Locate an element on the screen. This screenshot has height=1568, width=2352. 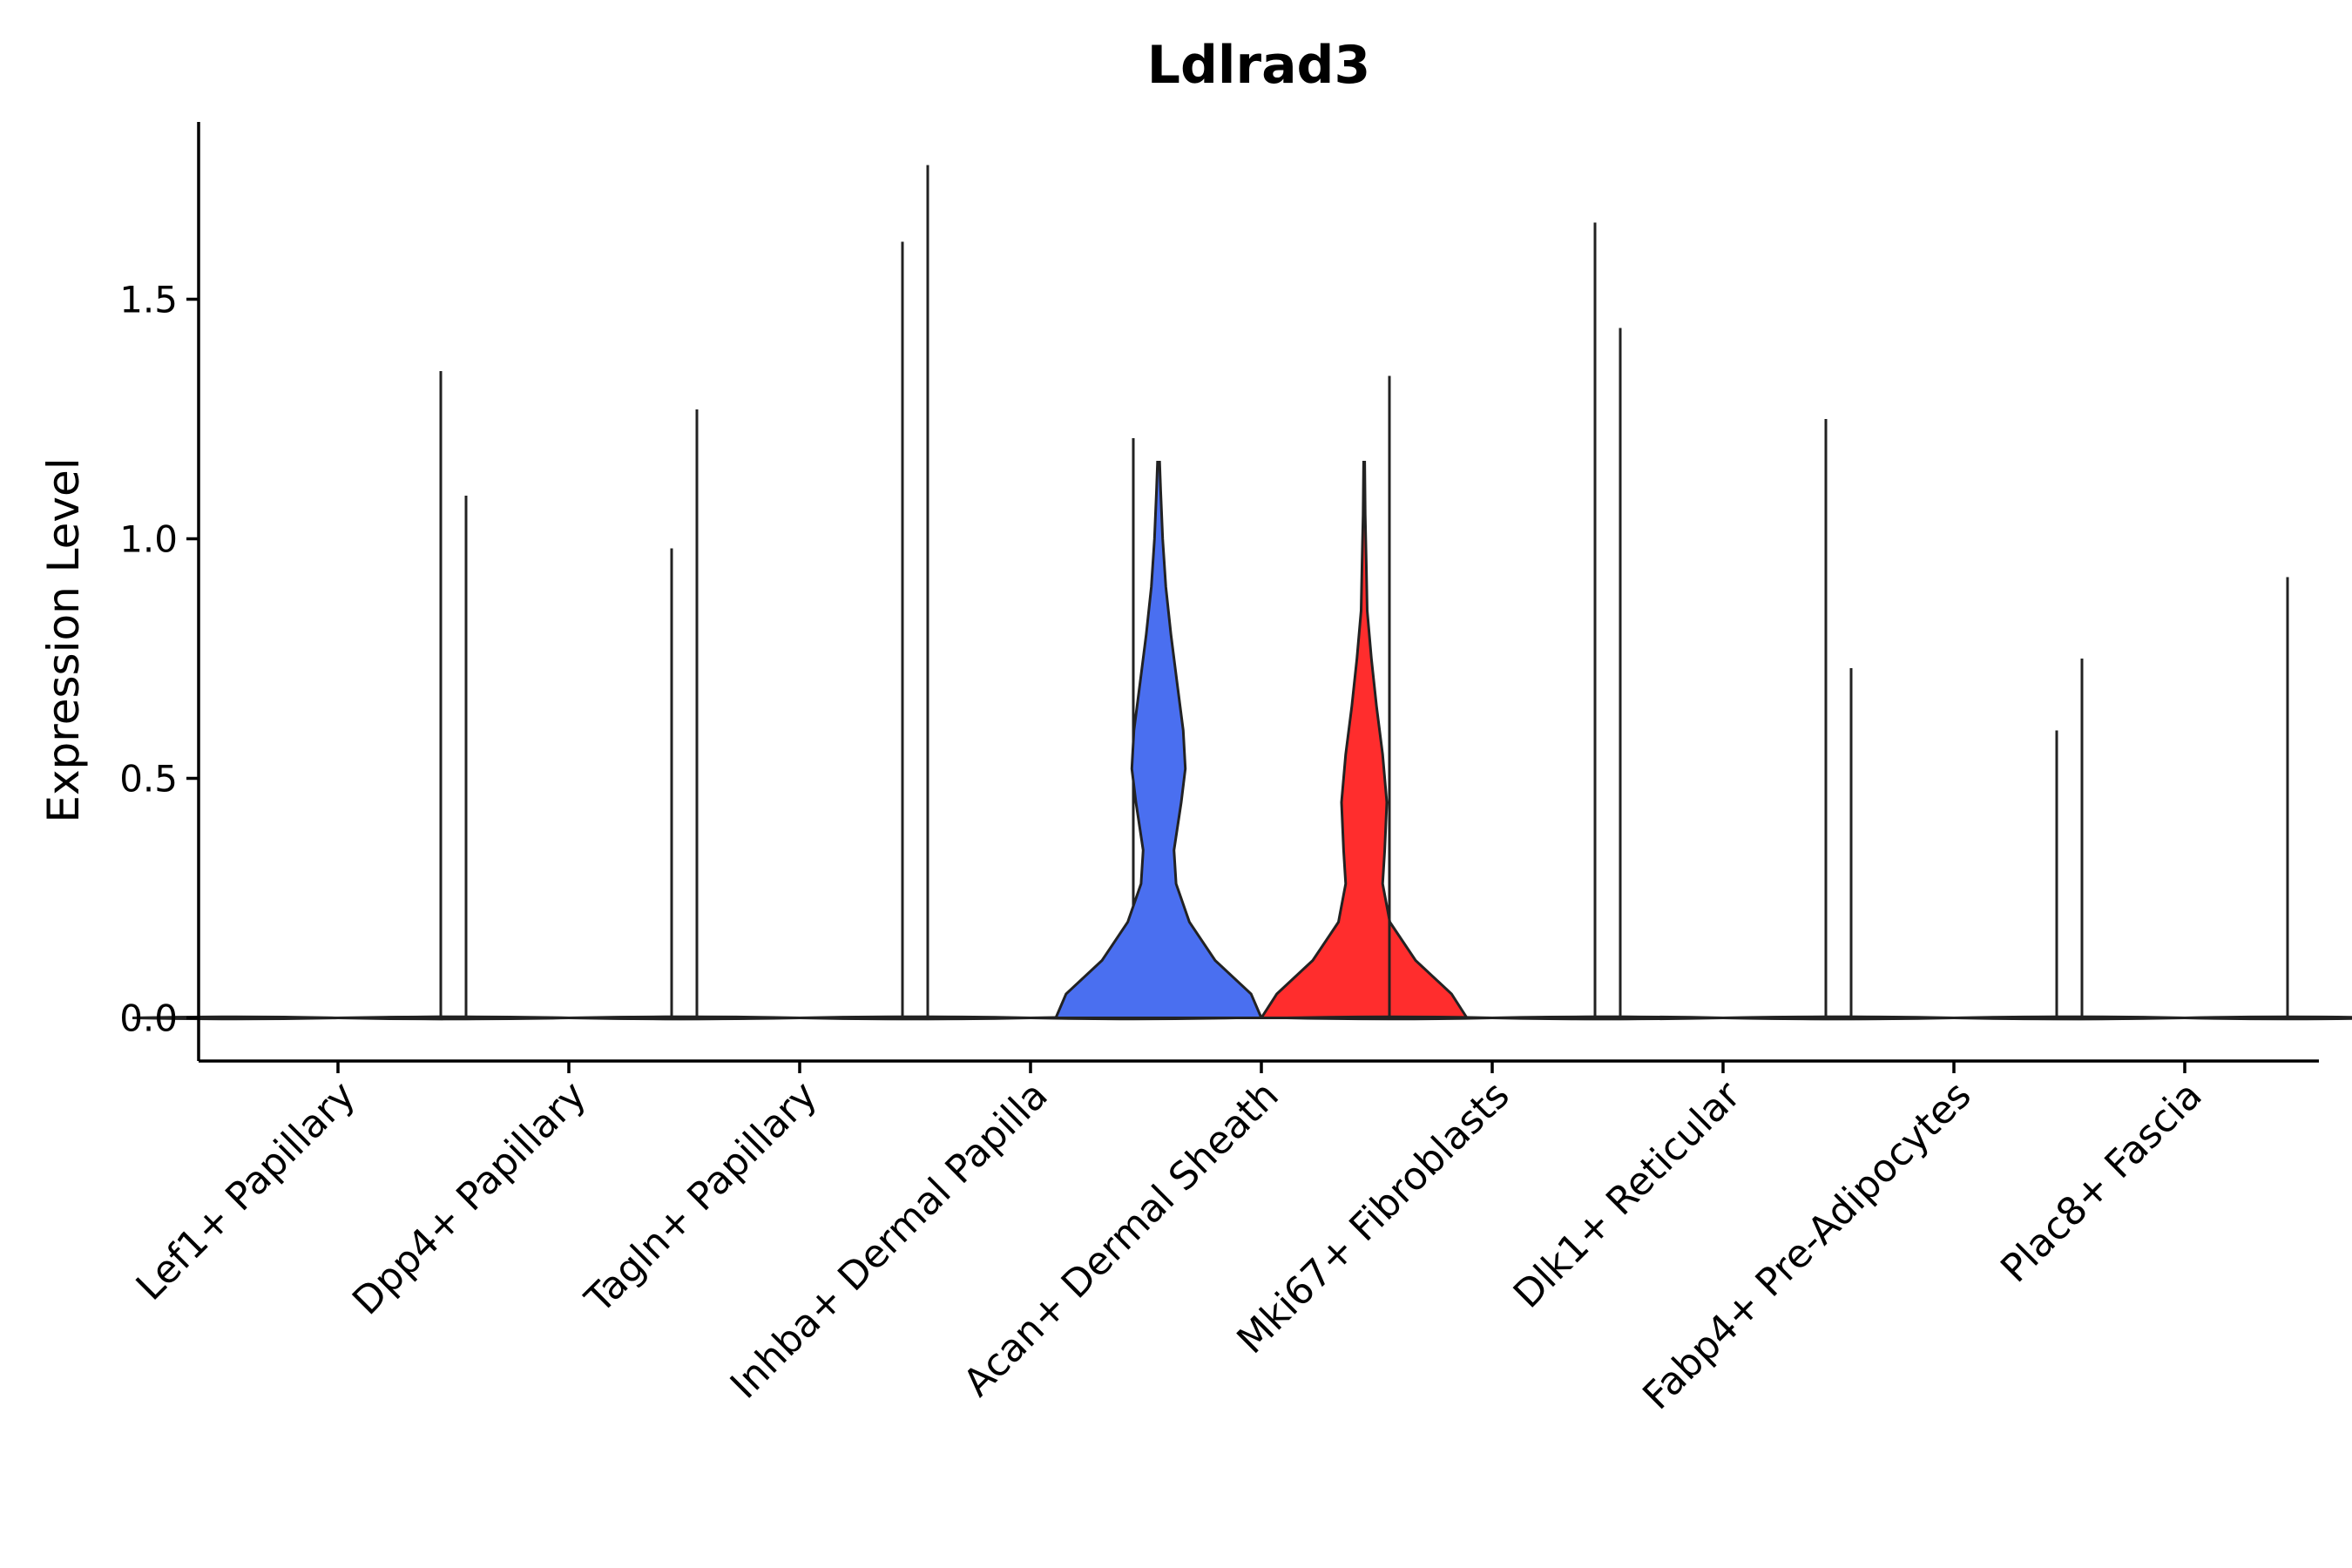
x-tick-label-dpp4-papillary: Dpp4+ Papillary is located at coordinates (470, 1198).